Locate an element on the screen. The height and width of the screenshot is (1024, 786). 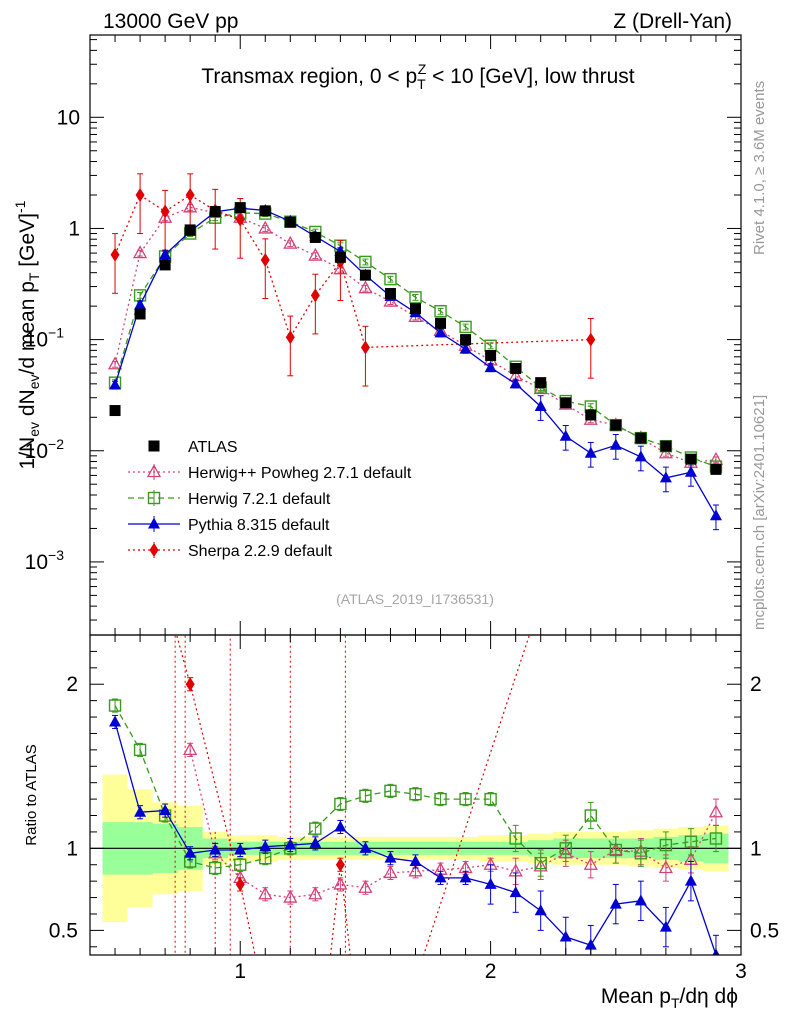
point-herwigpp is located at coordinates (315, 254).